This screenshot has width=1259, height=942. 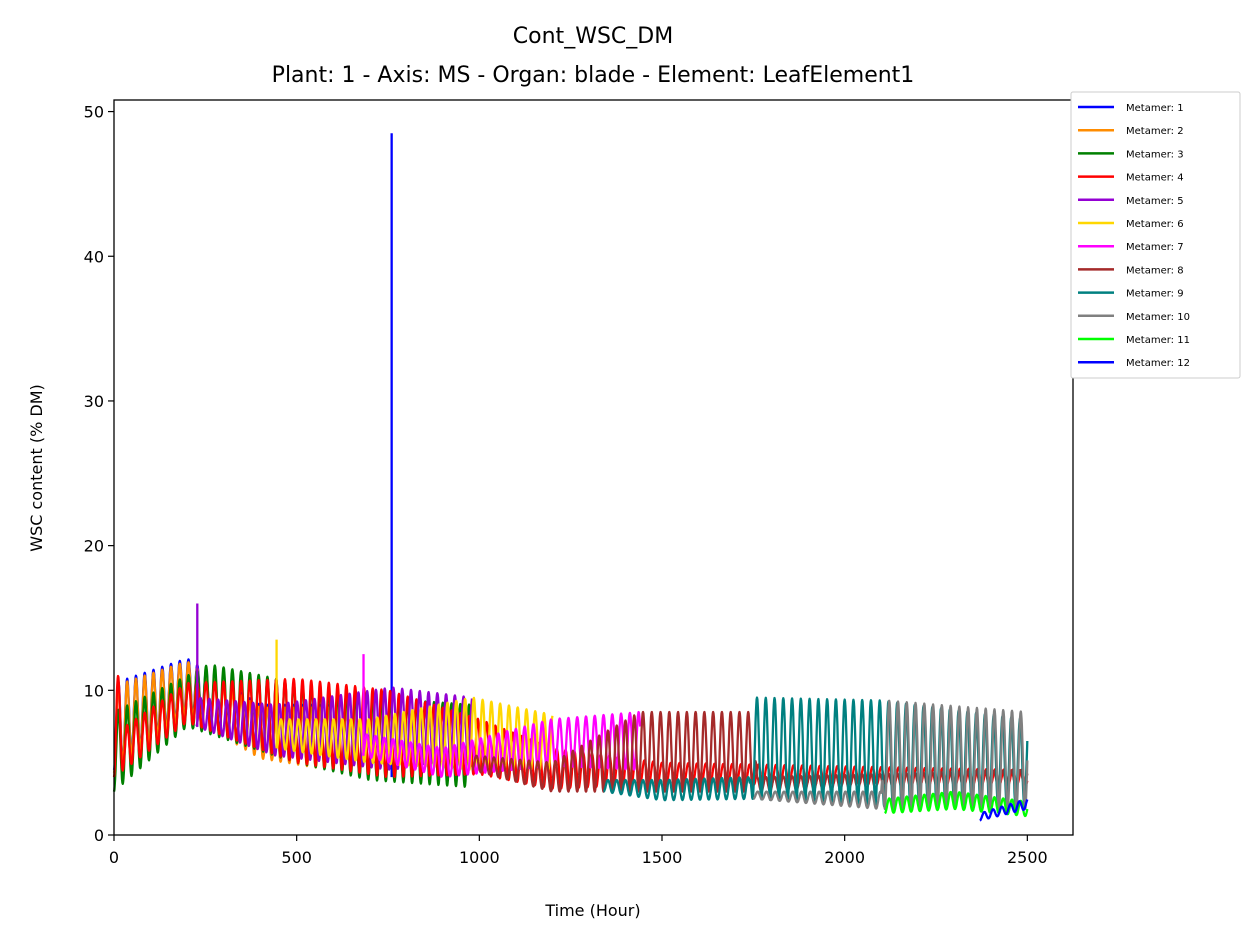 What do you see at coordinates (1155, 294) in the screenshot?
I see `legend-label-9: Metamer: 9` at bounding box center [1155, 294].